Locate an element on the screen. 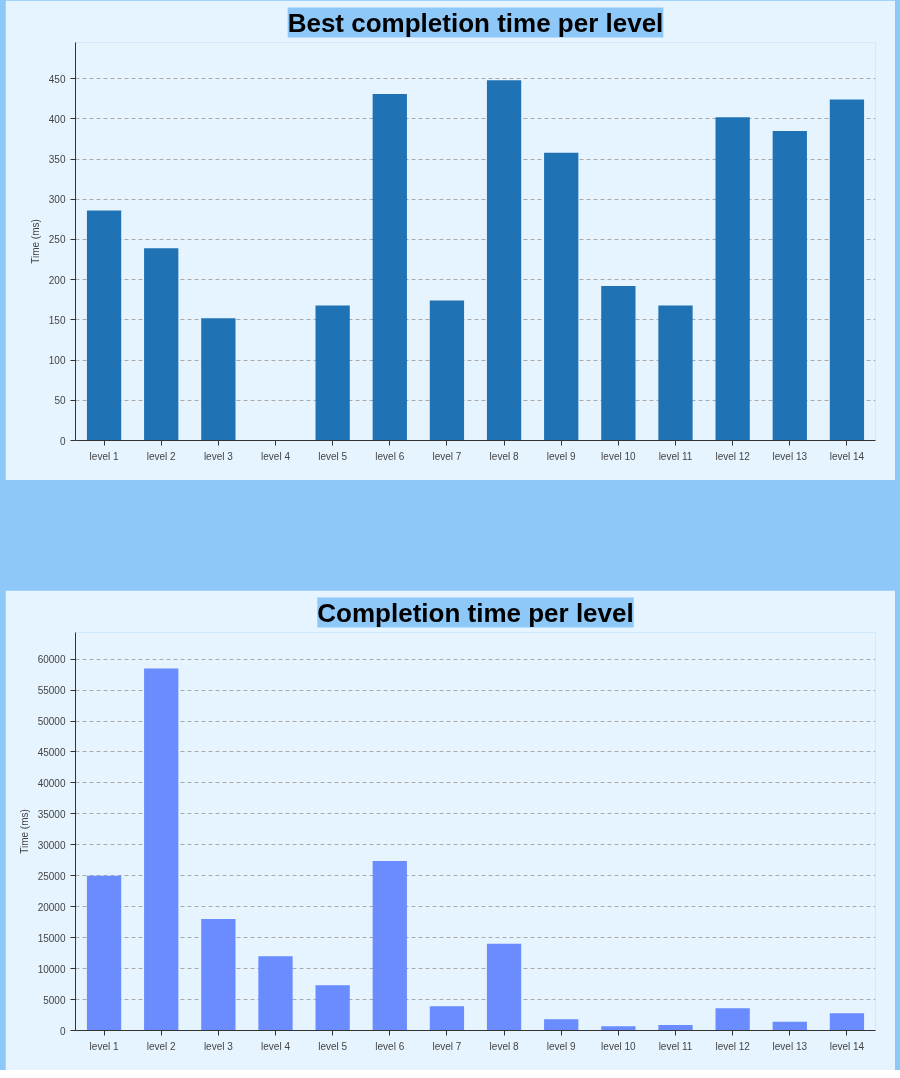 This screenshot has width=900, height=1078. y-tick-label: 40000 is located at coordinates (51, 783).